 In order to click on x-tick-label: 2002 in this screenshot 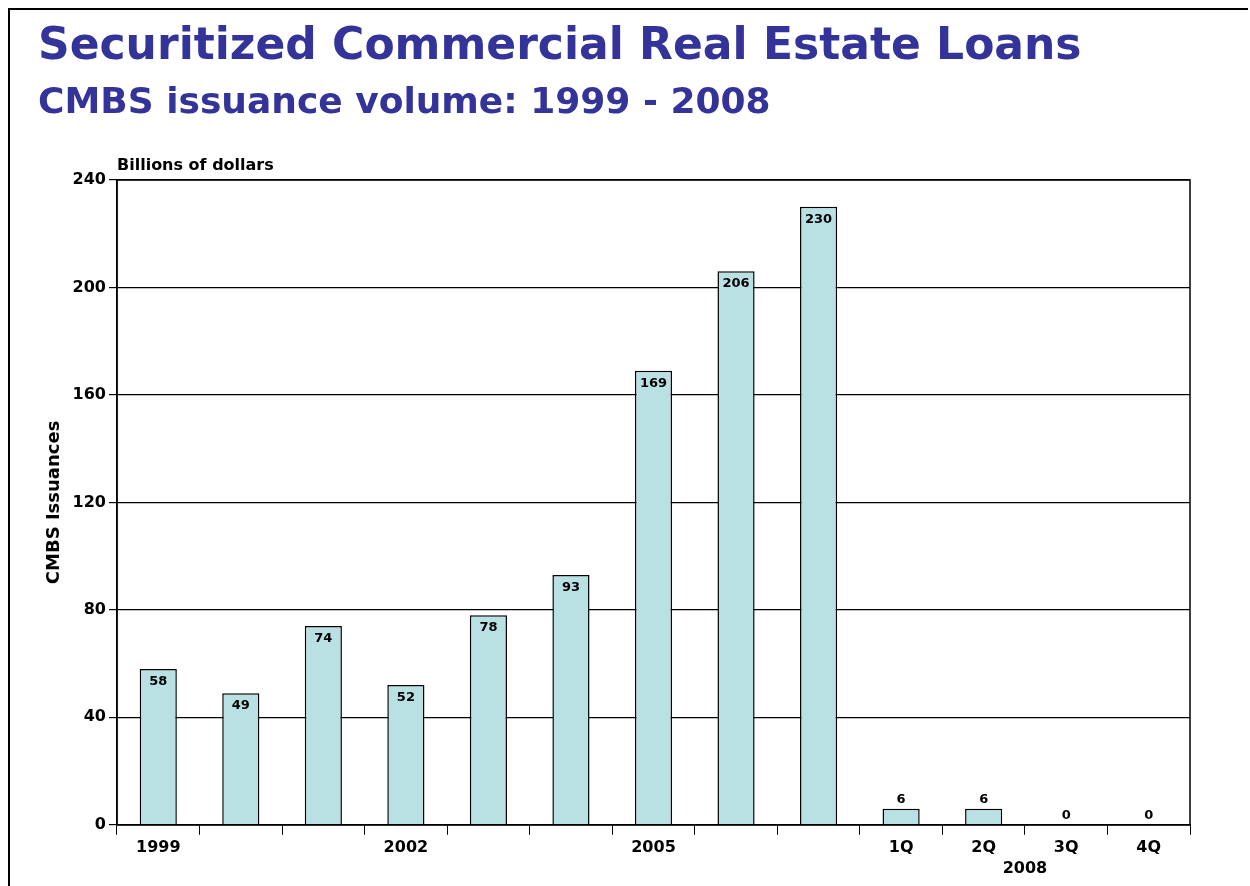, I will do `click(406, 846)`.